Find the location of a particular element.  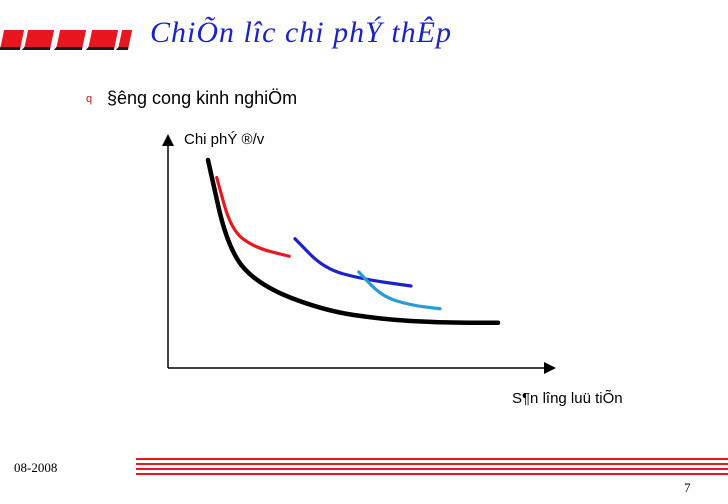

bullet-text: §­êng cong kinh nghiÖm is located at coordinates (202, 98).